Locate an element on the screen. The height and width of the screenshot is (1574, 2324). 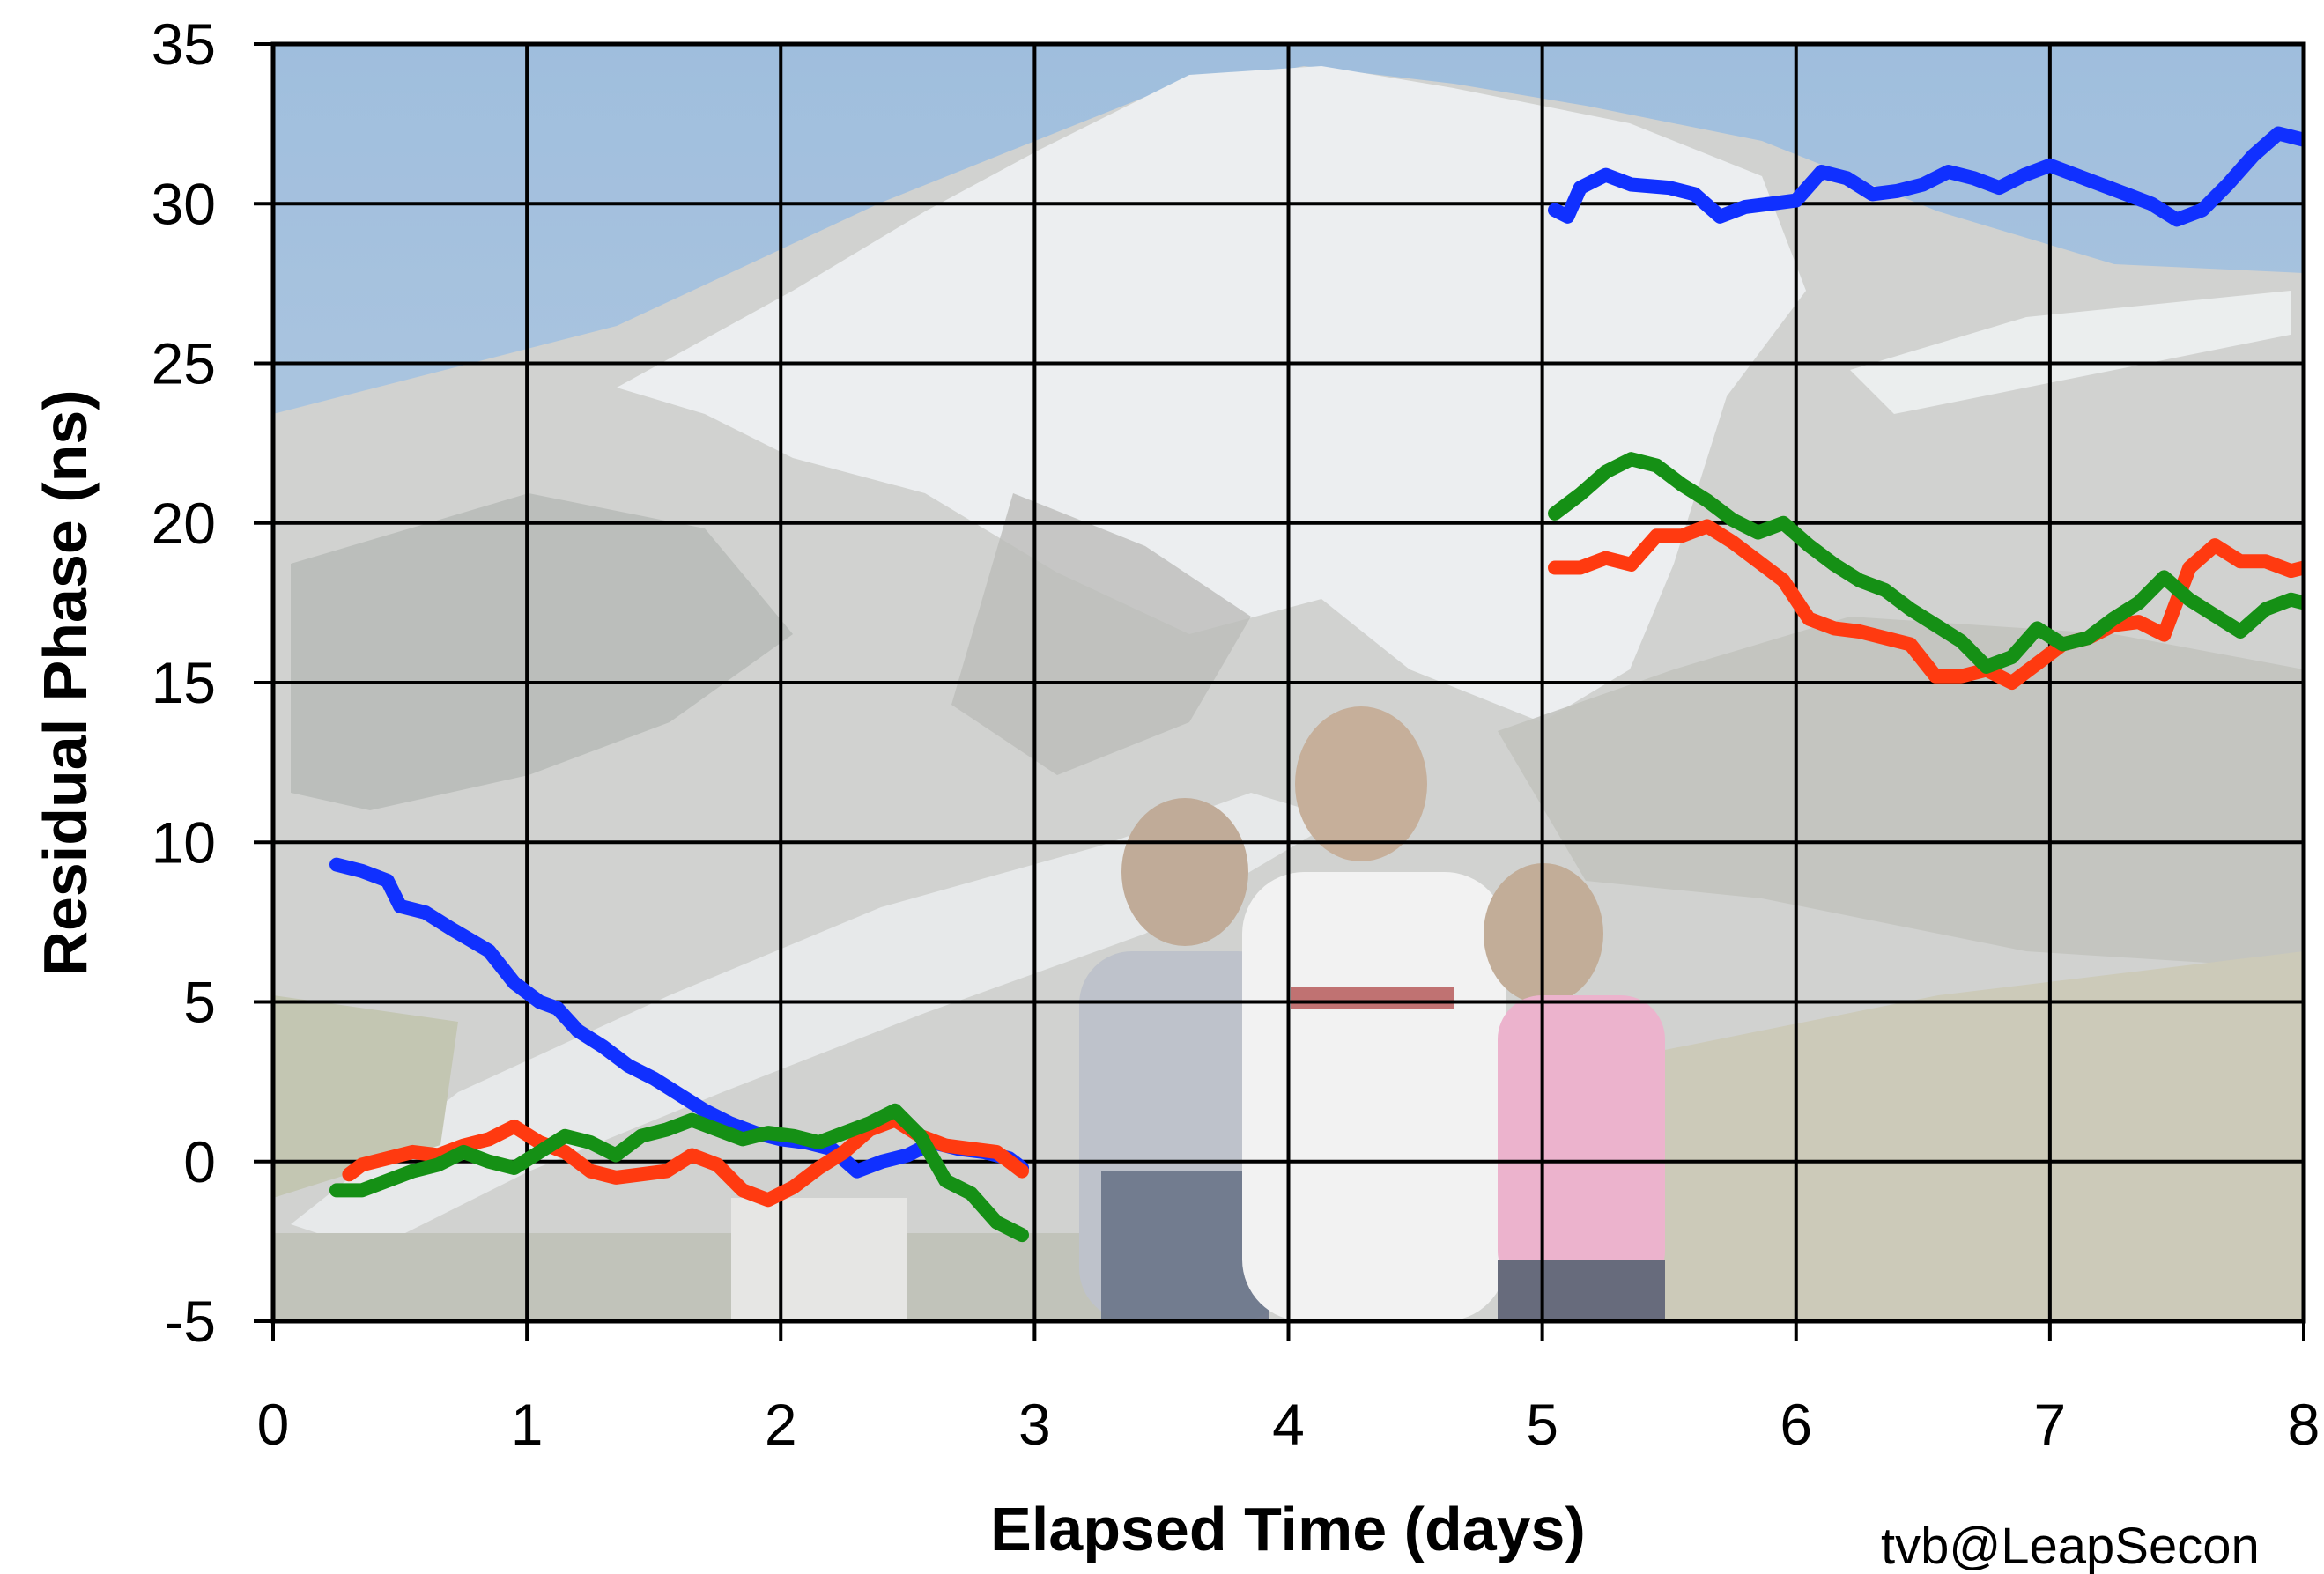
x-tick-label-5: 5 is located at coordinates (1542, 1424).